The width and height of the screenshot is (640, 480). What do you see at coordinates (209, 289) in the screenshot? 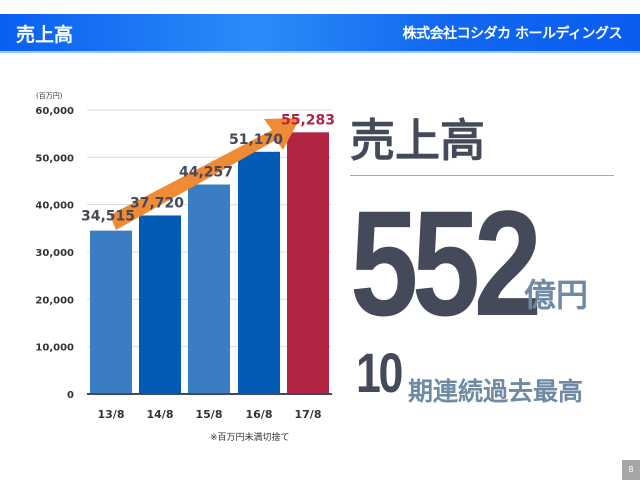
I see `bar-15/8` at bounding box center [209, 289].